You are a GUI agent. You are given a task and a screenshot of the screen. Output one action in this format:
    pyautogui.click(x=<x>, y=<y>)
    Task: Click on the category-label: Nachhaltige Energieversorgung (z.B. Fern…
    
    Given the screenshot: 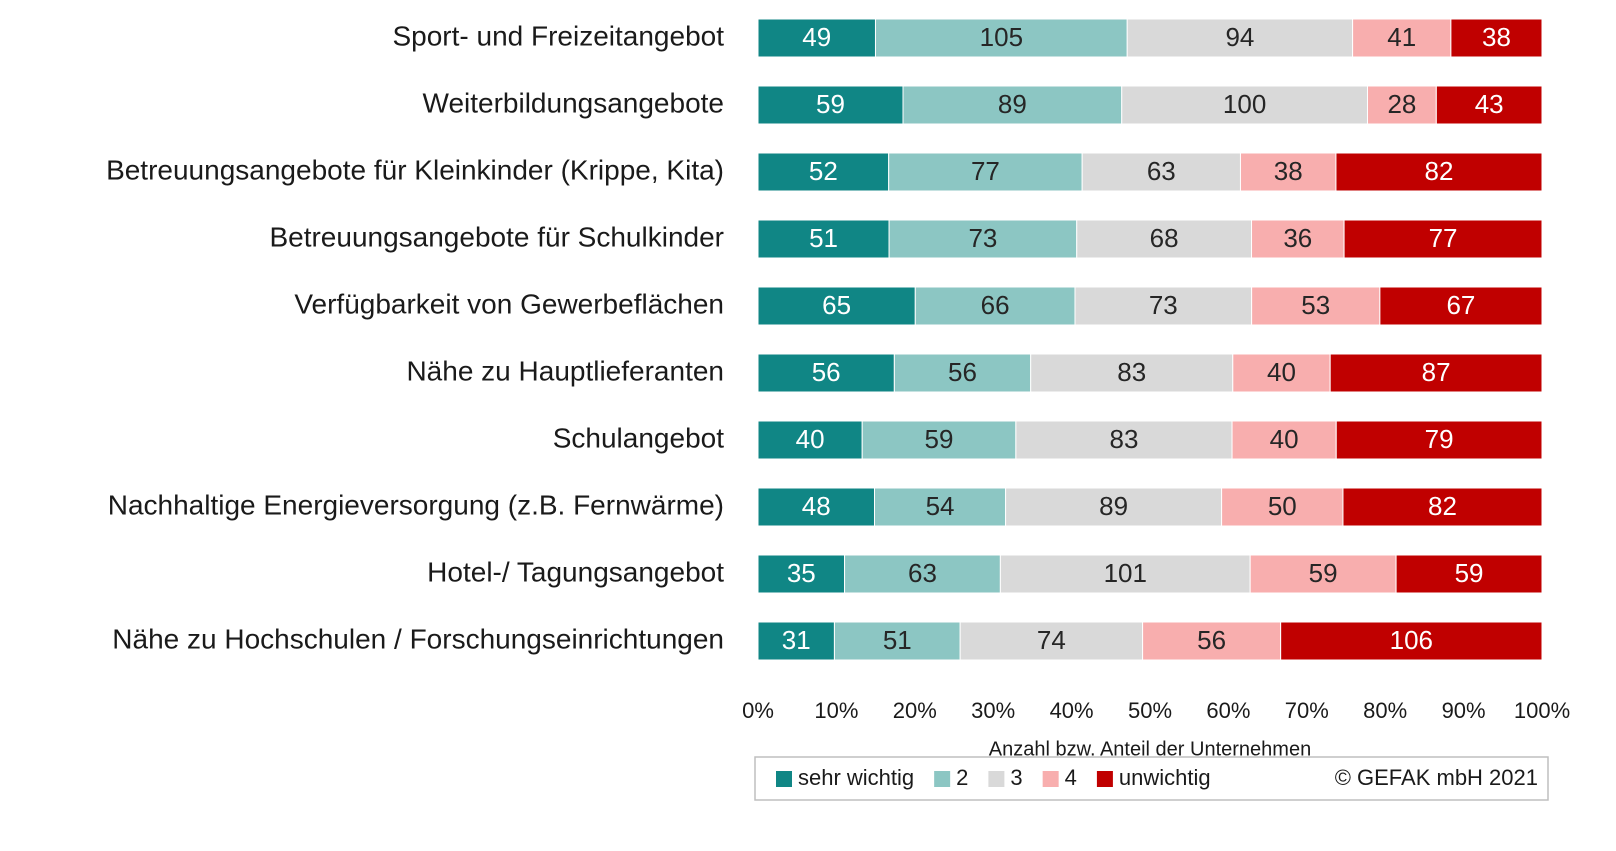 What is the action you would take?
    pyautogui.click(x=416, y=504)
    